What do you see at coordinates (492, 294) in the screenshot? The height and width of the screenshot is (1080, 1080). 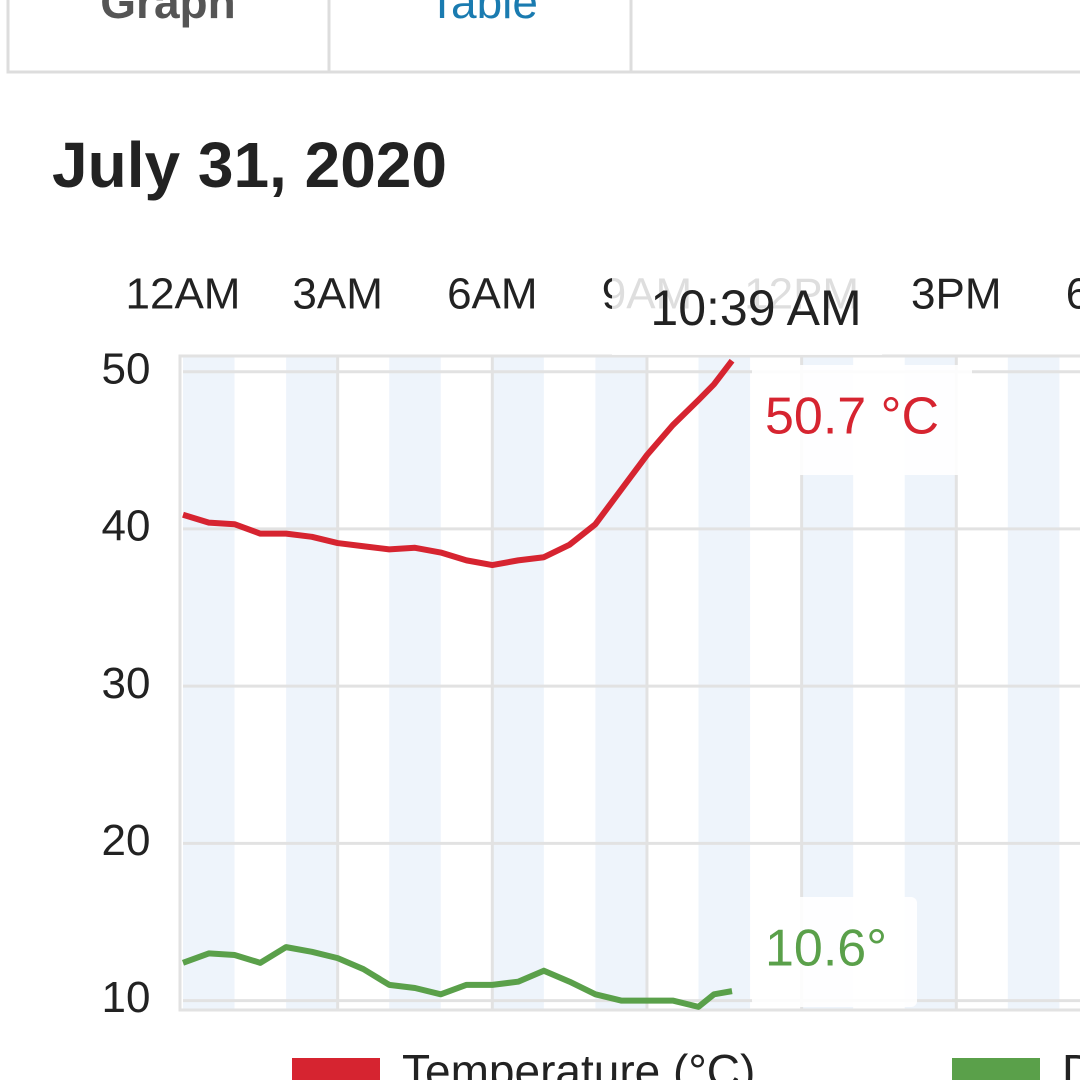 I see `x-tick-label: 6AM` at bounding box center [492, 294].